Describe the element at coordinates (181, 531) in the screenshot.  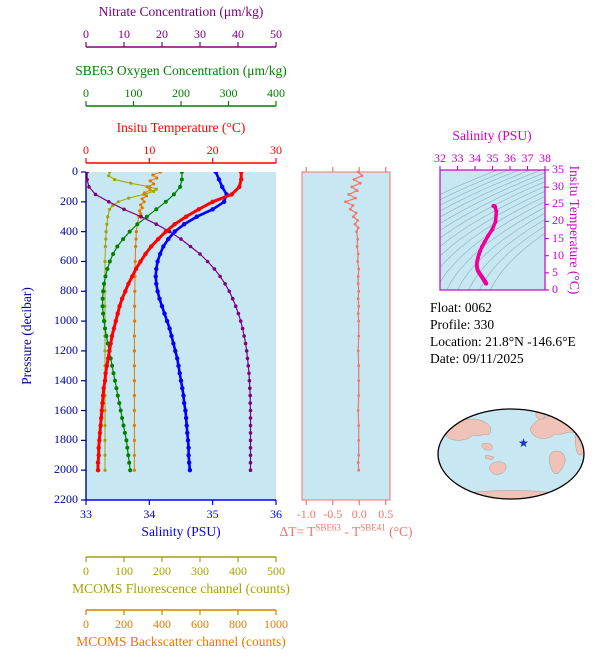
I see `salinity-axis-title: Salinity (PSU)` at that location.